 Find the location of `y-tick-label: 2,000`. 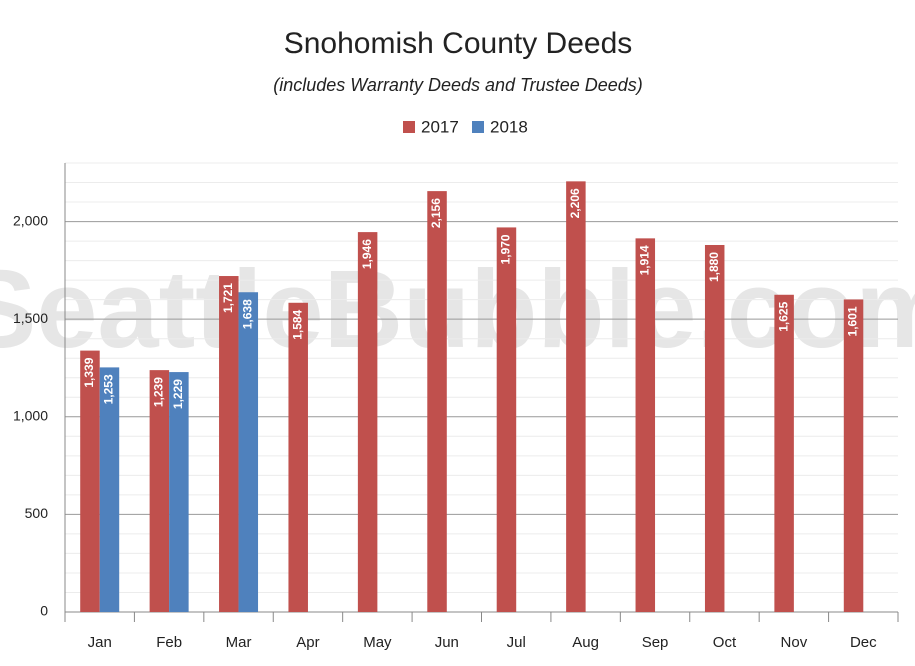

y-tick-label: 2,000 is located at coordinates (30, 220).